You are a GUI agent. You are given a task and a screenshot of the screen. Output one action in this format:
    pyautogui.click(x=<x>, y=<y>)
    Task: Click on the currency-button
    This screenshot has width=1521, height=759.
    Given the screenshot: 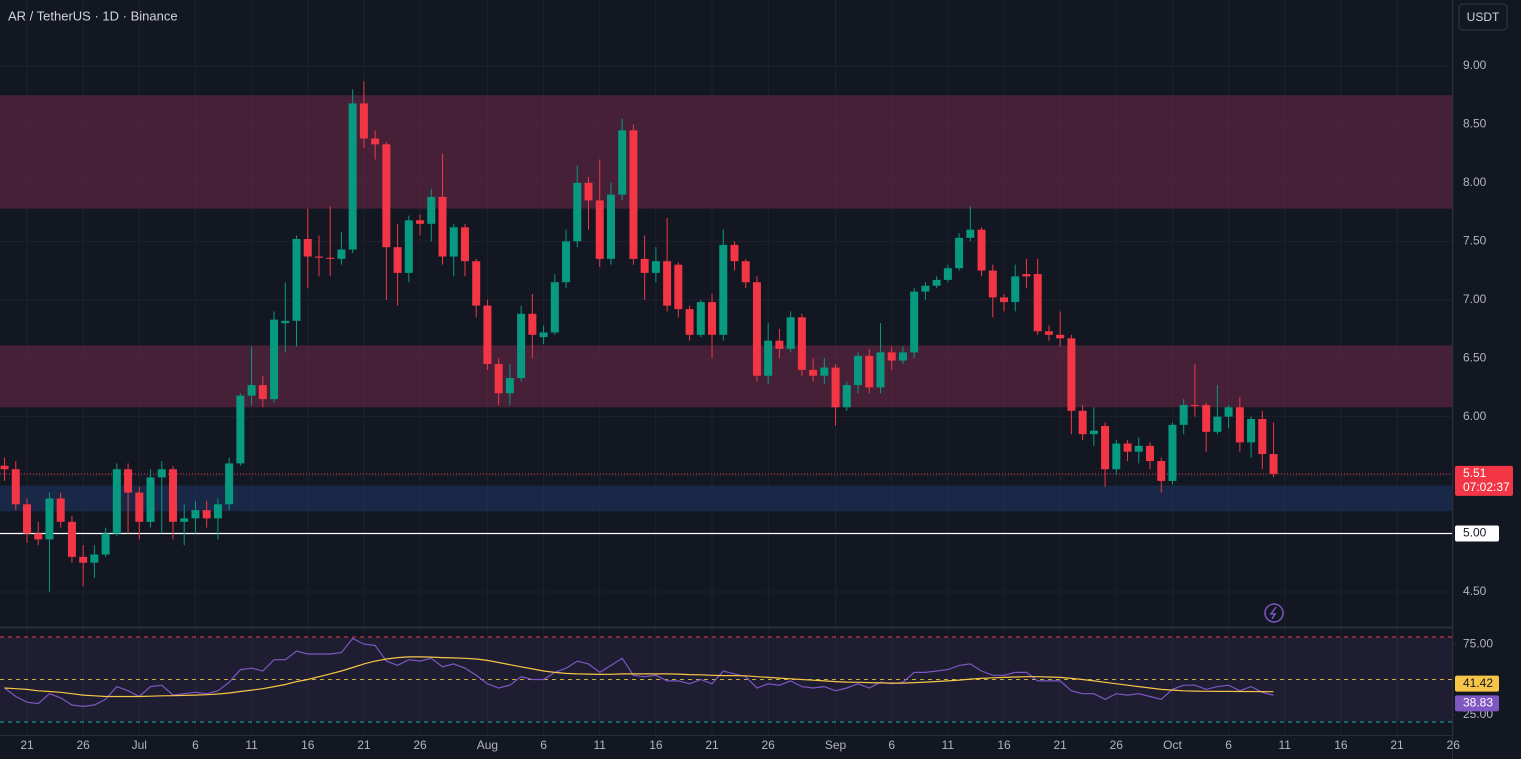 What is the action you would take?
    pyautogui.click(x=1483, y=17)
    